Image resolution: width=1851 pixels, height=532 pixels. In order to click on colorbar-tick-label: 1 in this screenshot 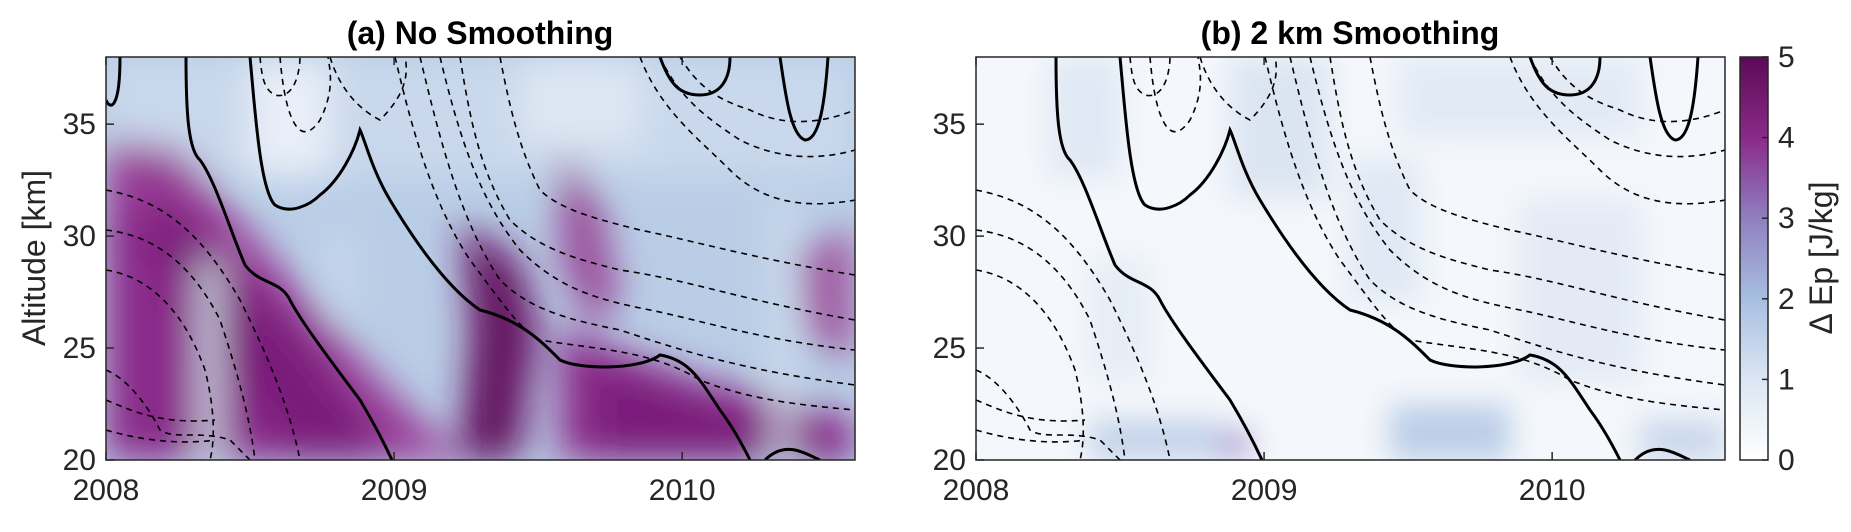, I will do `click(1786, 379)`.